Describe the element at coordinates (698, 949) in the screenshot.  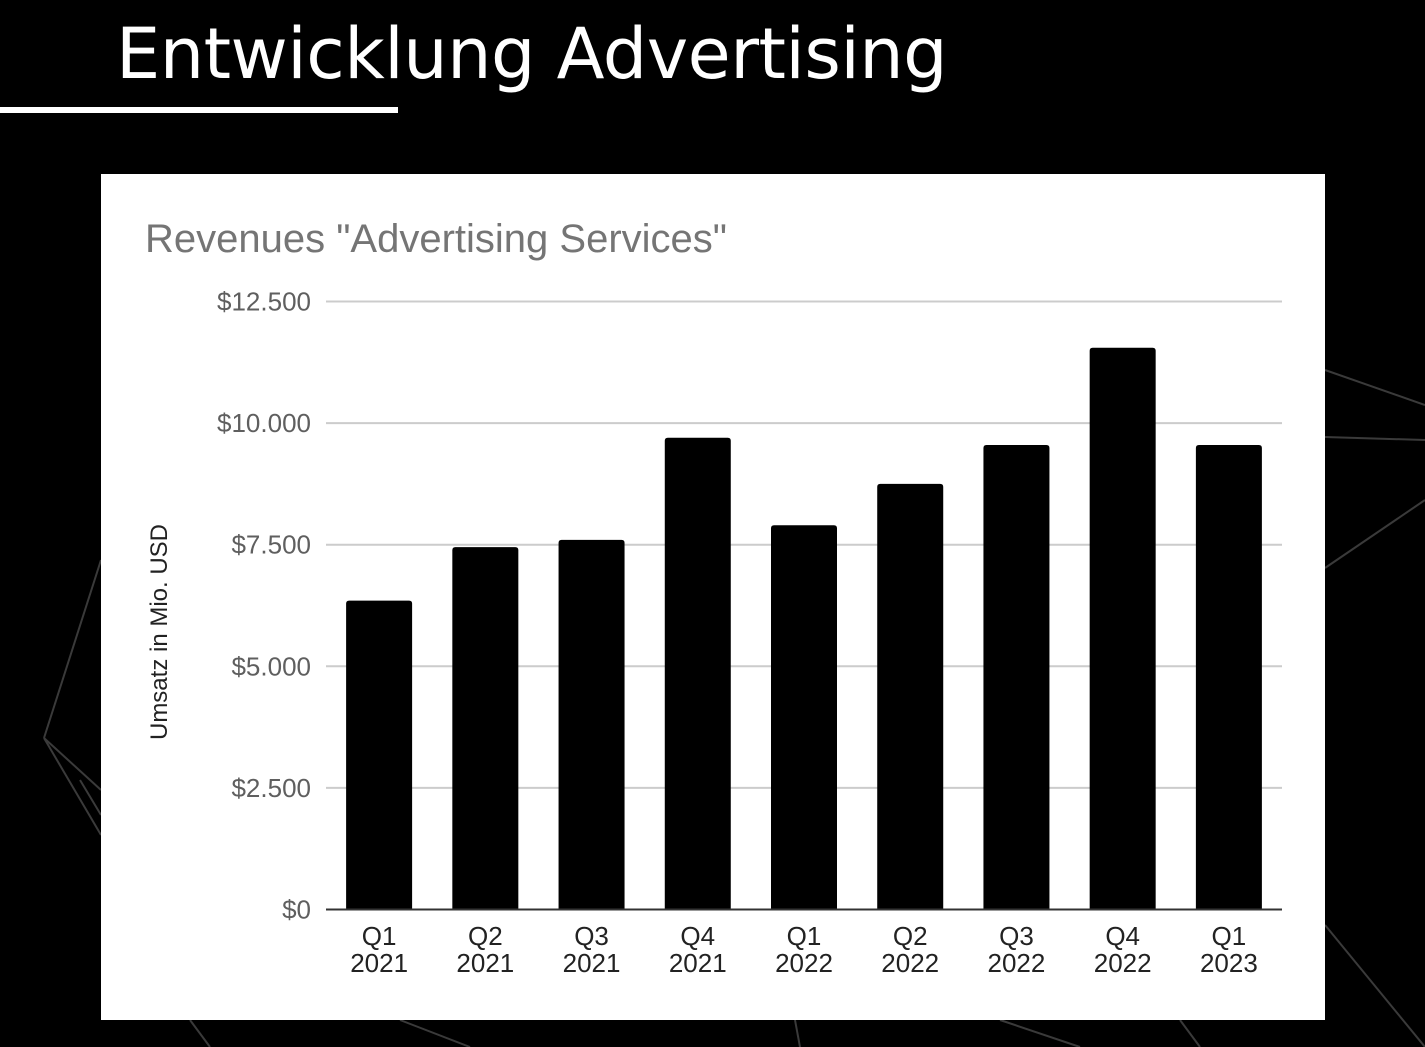
I see `x-tick-label: Q4 2021` at that location.